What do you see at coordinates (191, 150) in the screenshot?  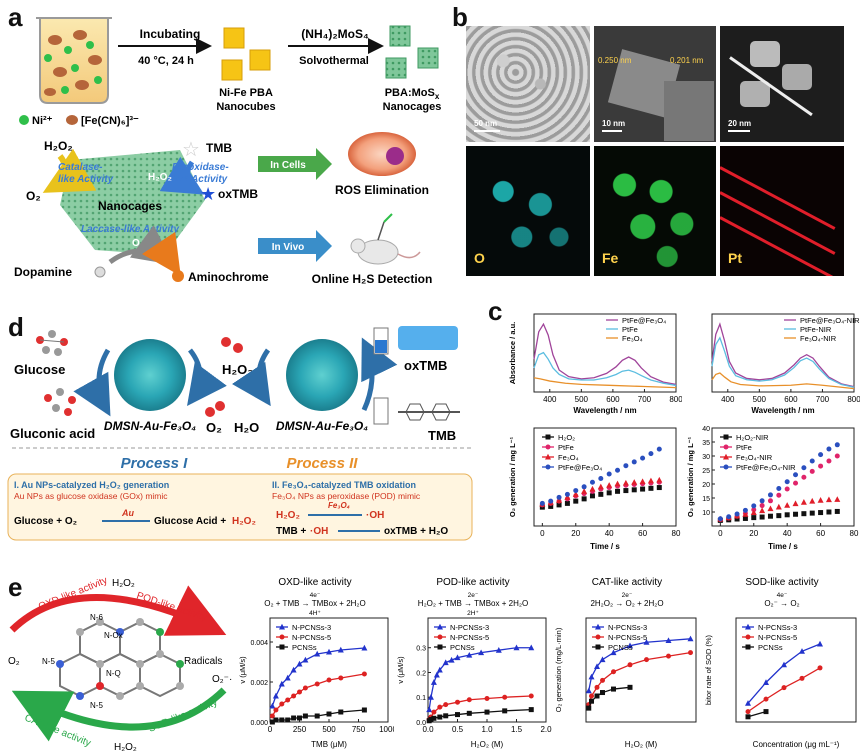 I see `star-outline-icon: ☆` at bounding box center [191, 150].